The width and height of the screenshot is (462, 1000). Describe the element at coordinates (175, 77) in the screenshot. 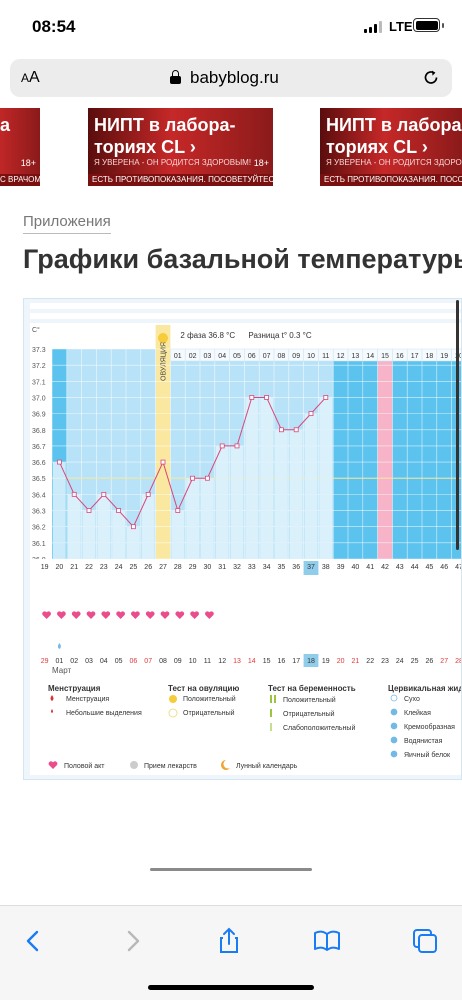

I see `lock-icon` at that location.